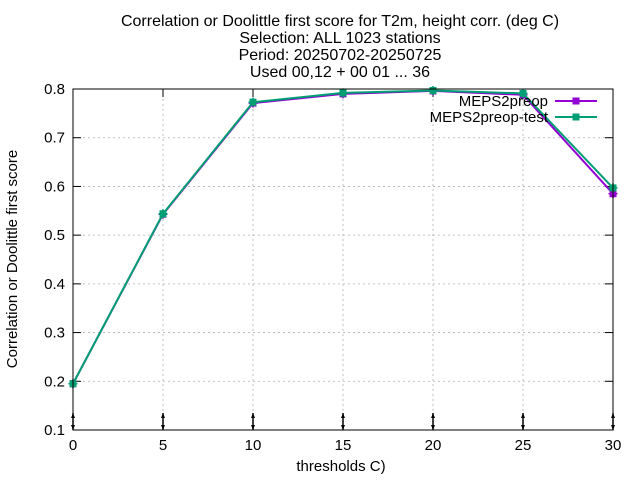  I want to click on y-tick-label: 0.3, so click(54, 333).